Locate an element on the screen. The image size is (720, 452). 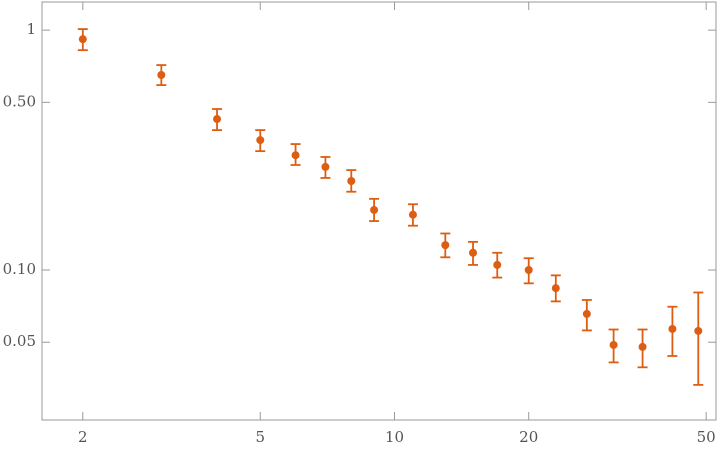
y-tick-label: 0.10 is located at coordinates (19, 269).